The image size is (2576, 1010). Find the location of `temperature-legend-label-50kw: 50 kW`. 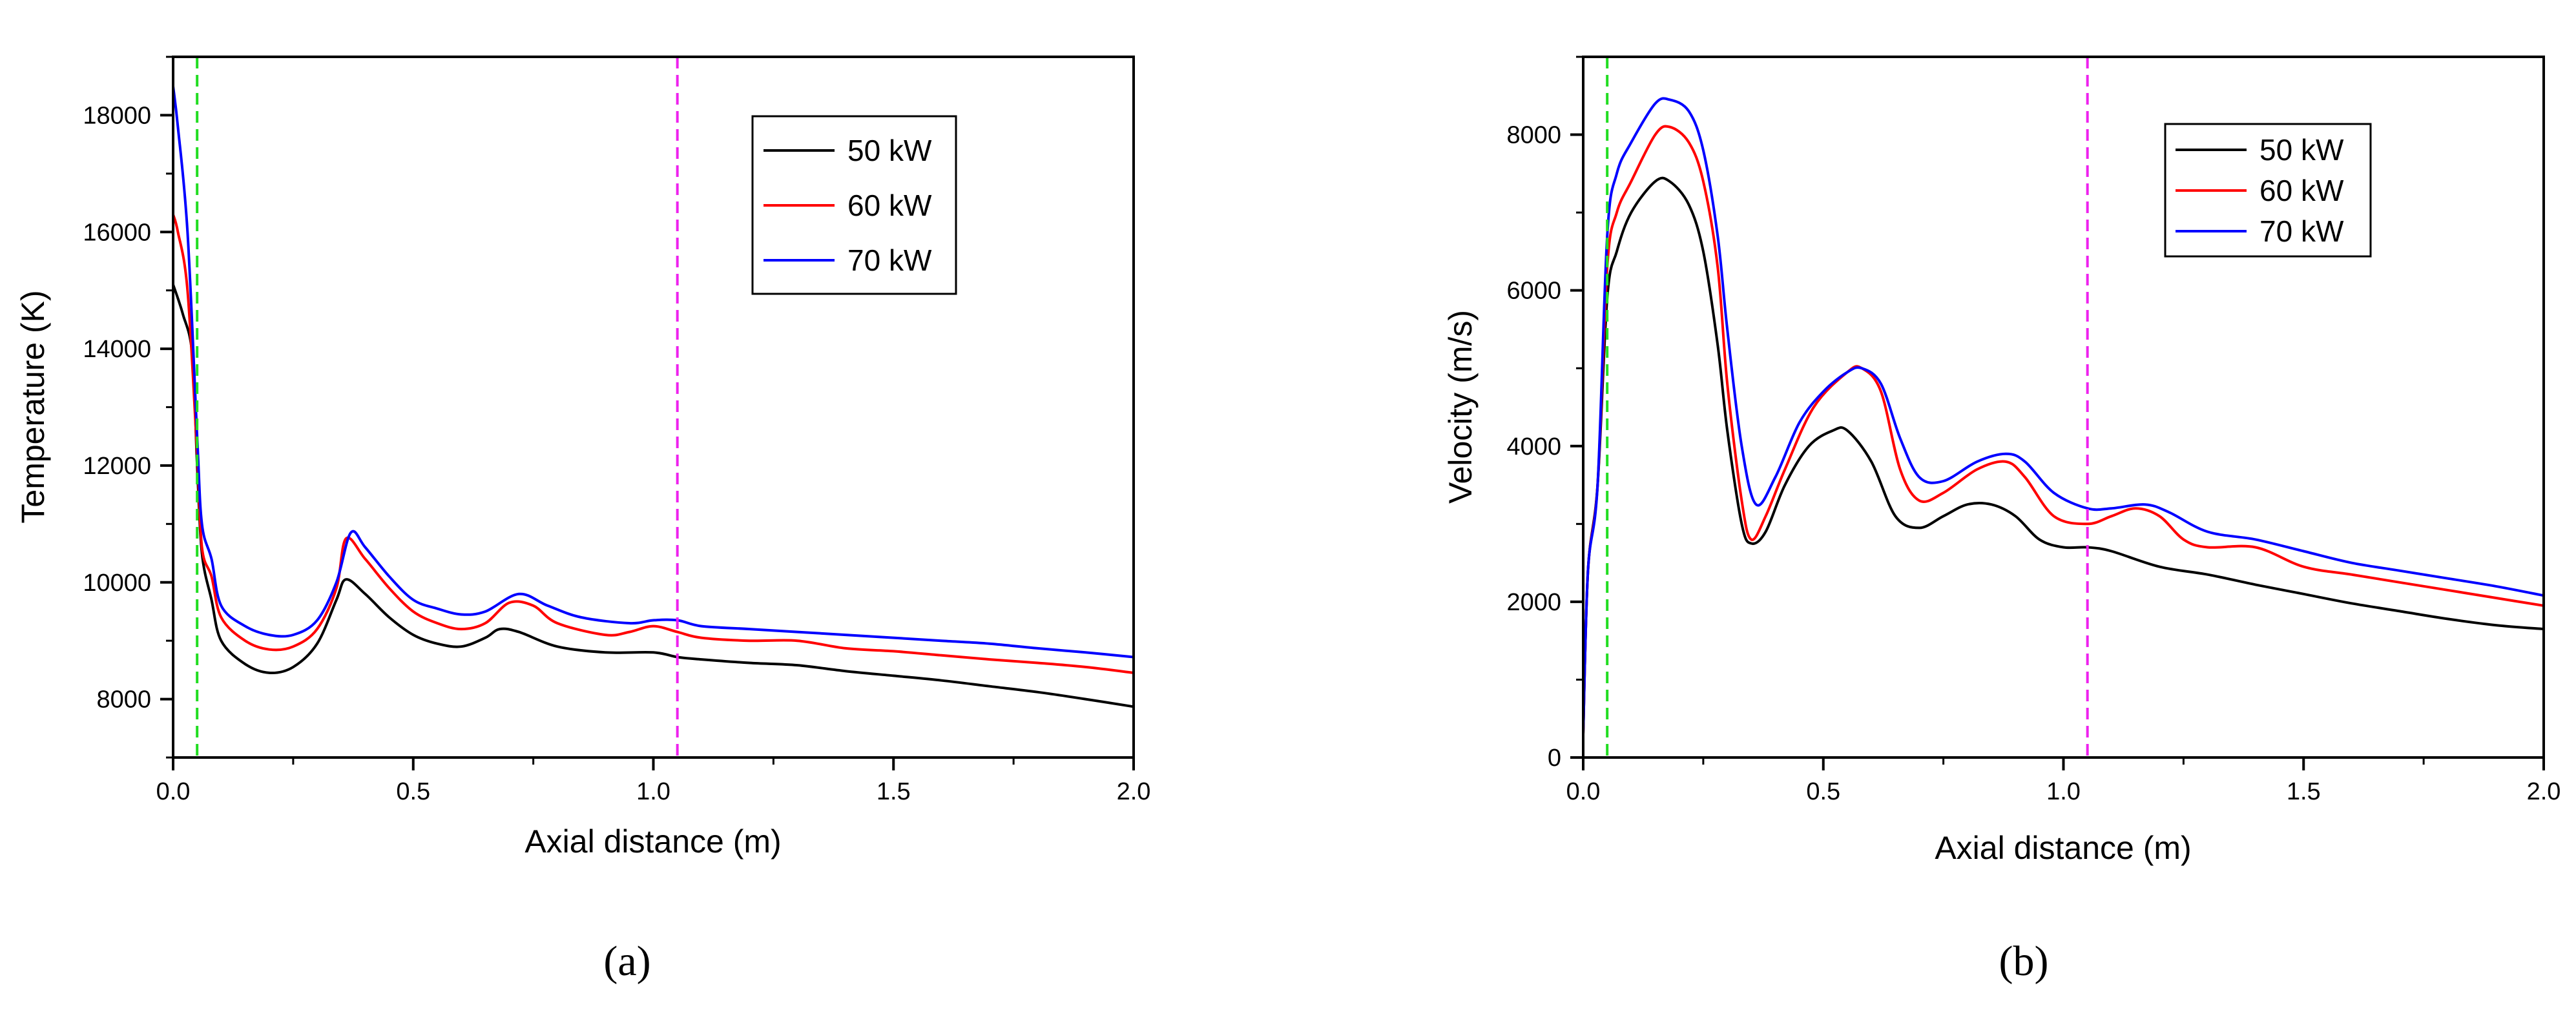

temperature-legend-label-50kw: 50 kW is located at coordinates (889, 150).